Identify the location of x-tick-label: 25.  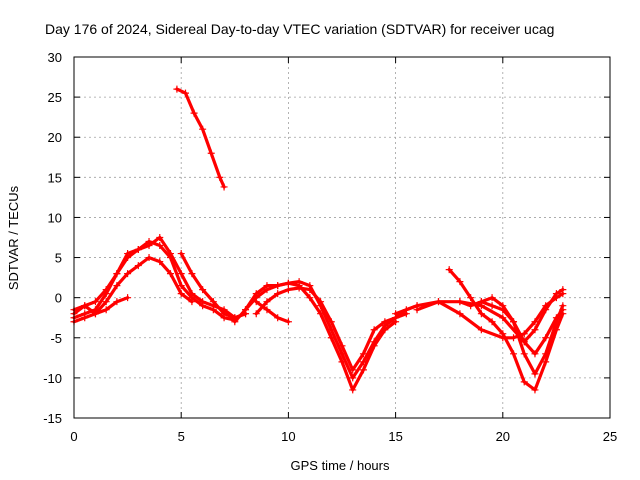
(610, 436).